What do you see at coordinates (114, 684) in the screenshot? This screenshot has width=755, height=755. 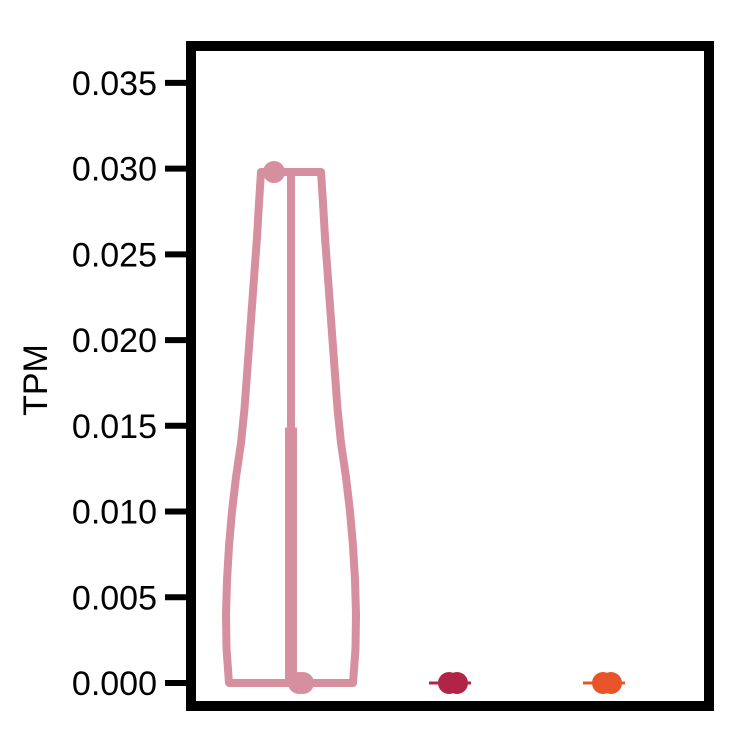 I see `y-tick-label: 0.000` at bounding box center [114, 684].